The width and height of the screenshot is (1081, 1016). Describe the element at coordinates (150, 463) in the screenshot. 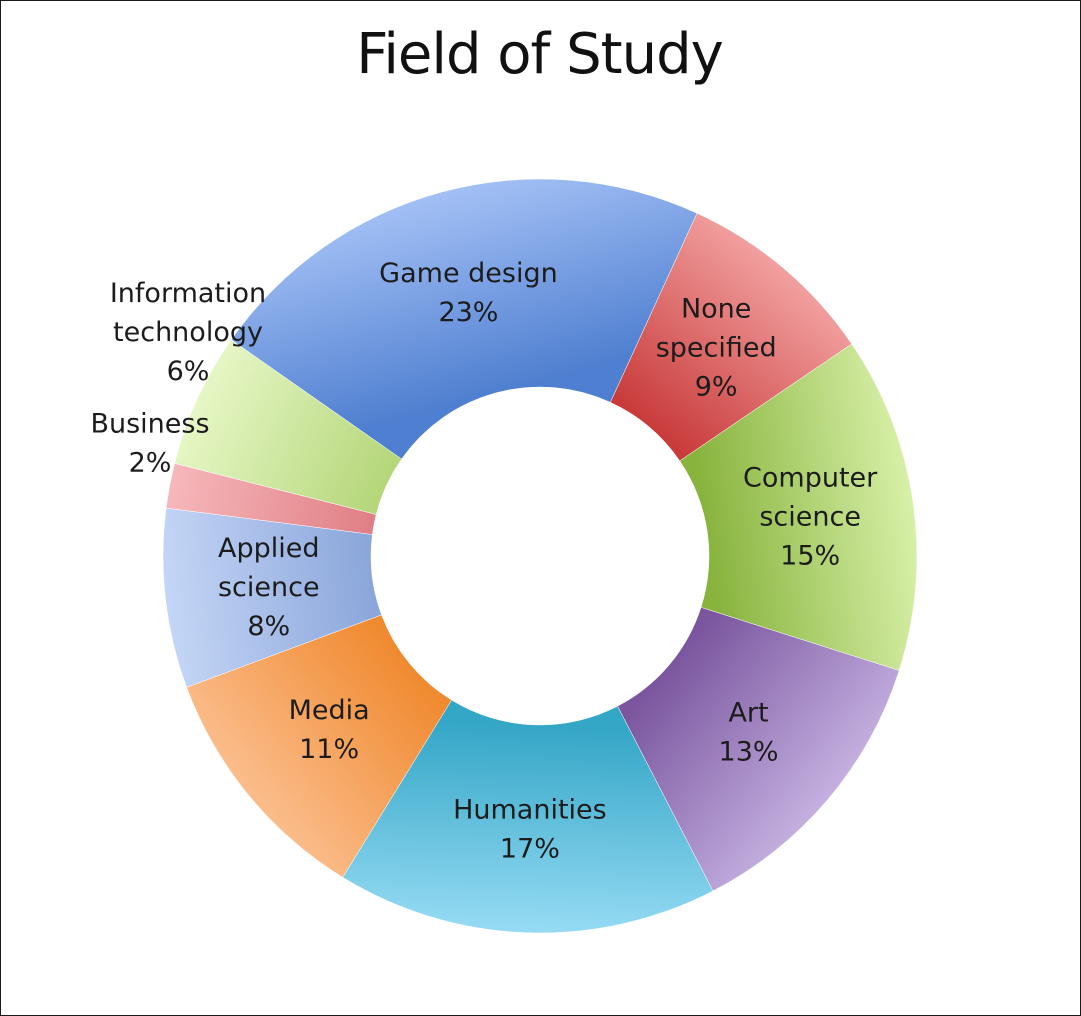

I see `slice-value-label: 2%` at that location.